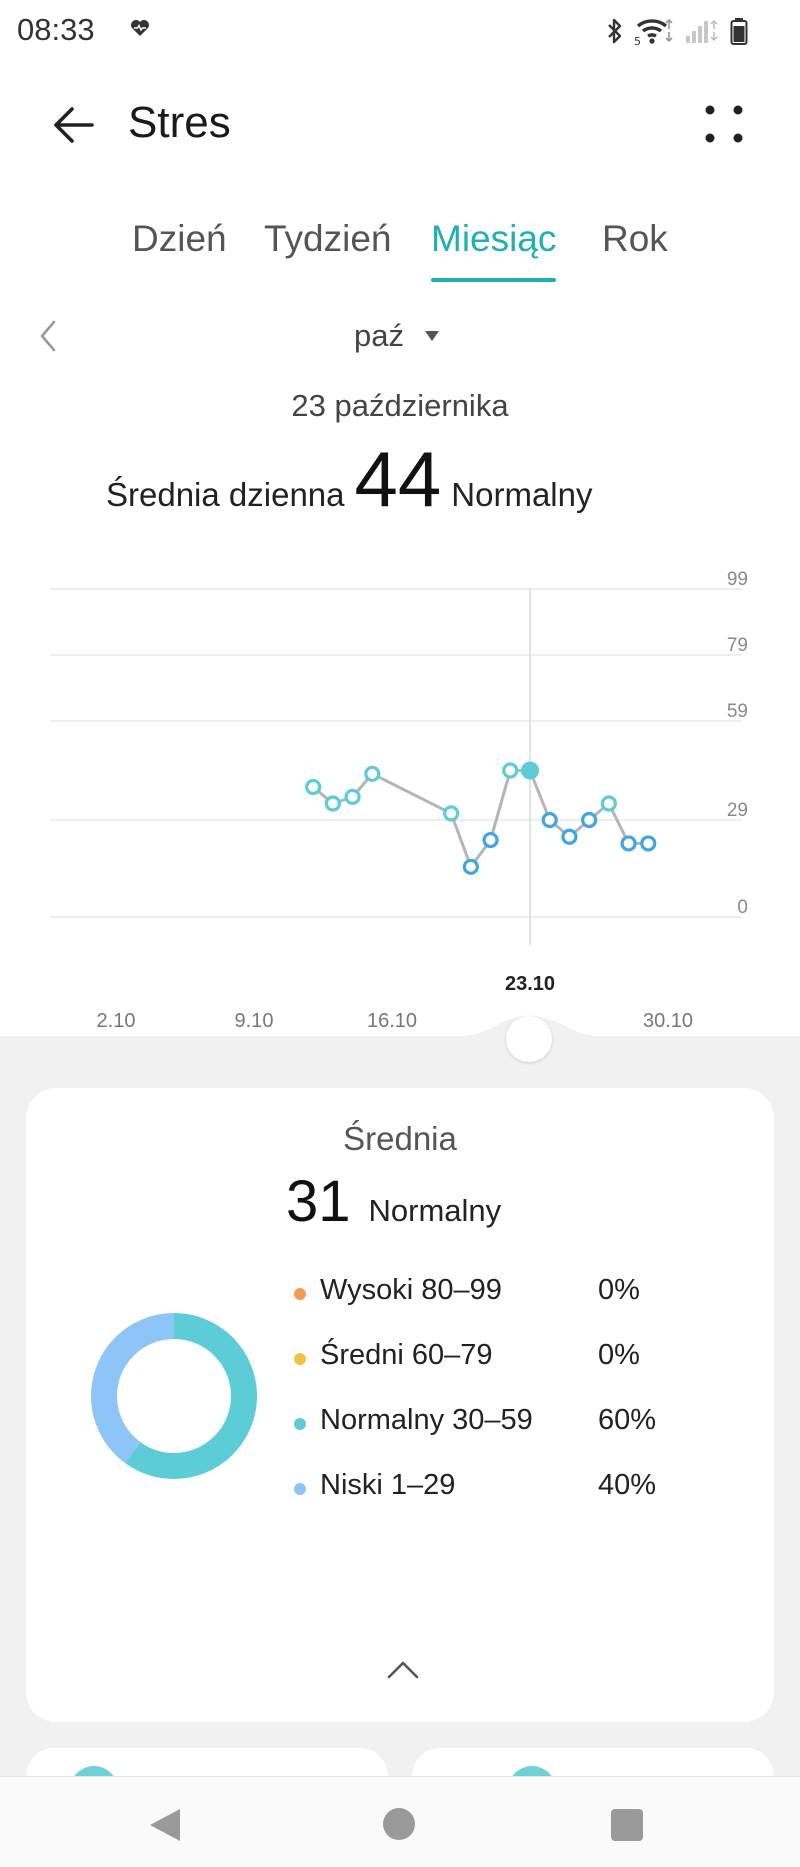 The height and width of the screenshot is (1867, 800). I want to click on nav-home-icon, so click(399, 1824).